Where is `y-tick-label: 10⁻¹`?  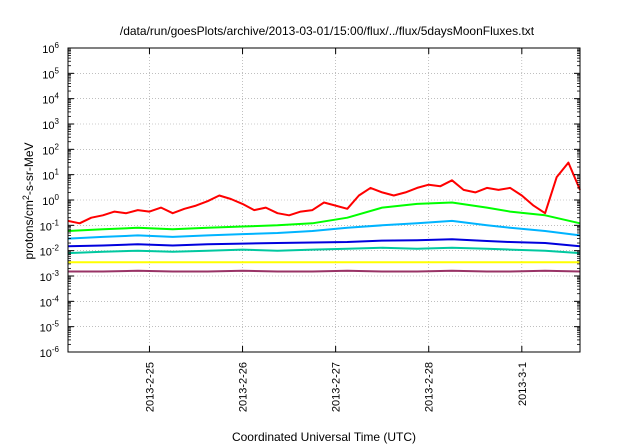
y-tick-label: 10⁻¹ is located at coordinates (50, 225).